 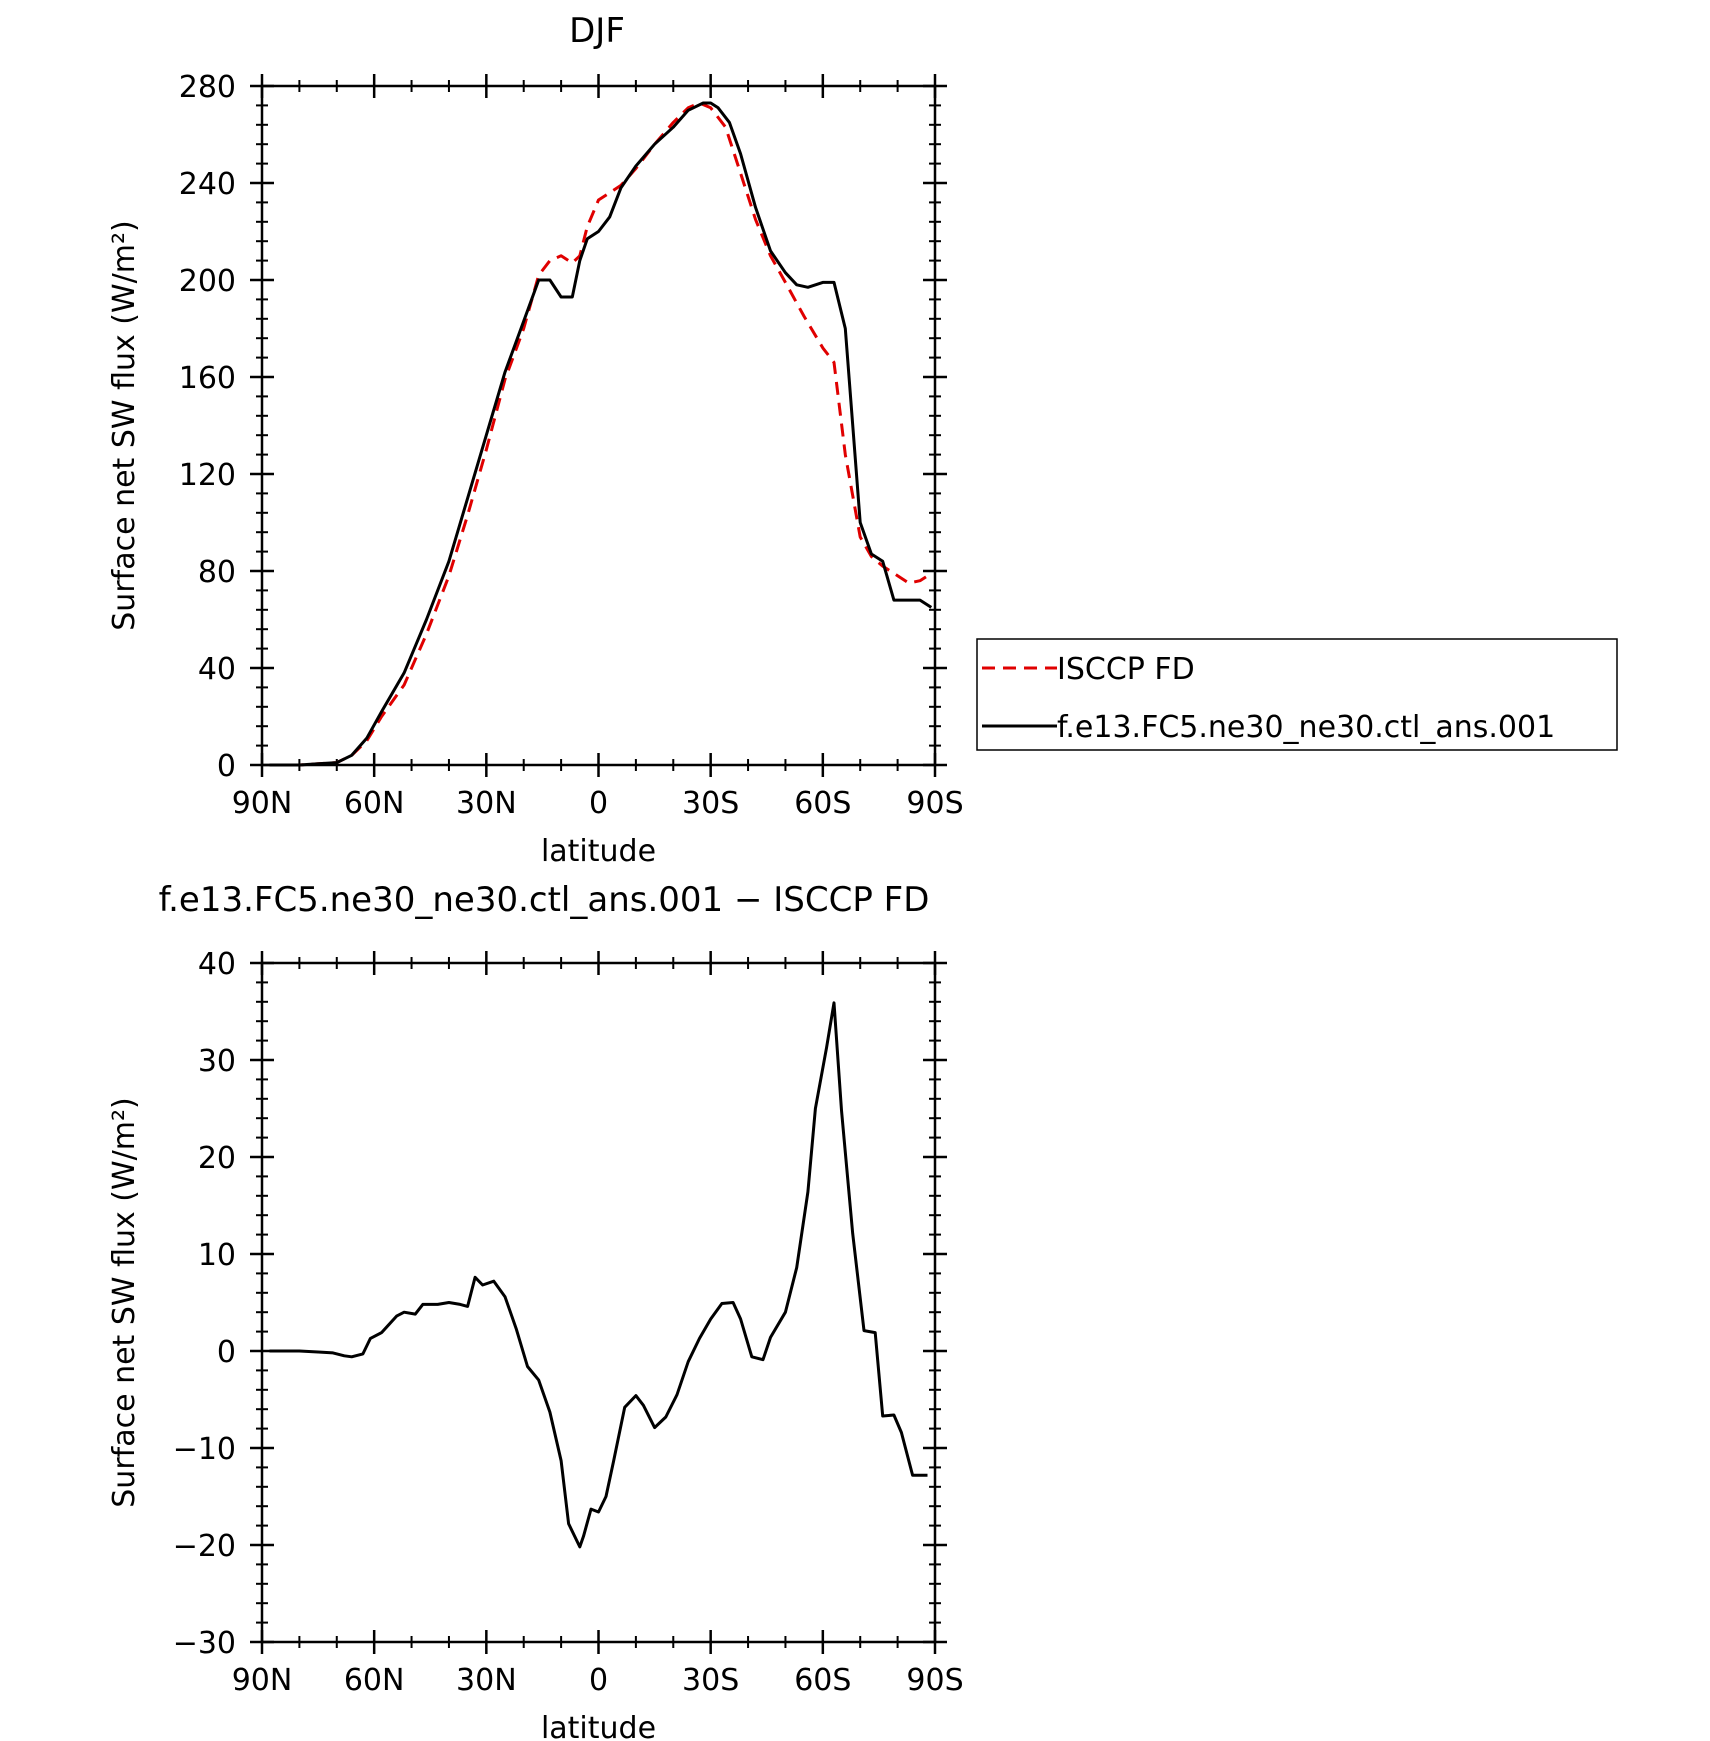 I want to click on top-panel-x-axis-label: latitude, so click(x=598, y=851).